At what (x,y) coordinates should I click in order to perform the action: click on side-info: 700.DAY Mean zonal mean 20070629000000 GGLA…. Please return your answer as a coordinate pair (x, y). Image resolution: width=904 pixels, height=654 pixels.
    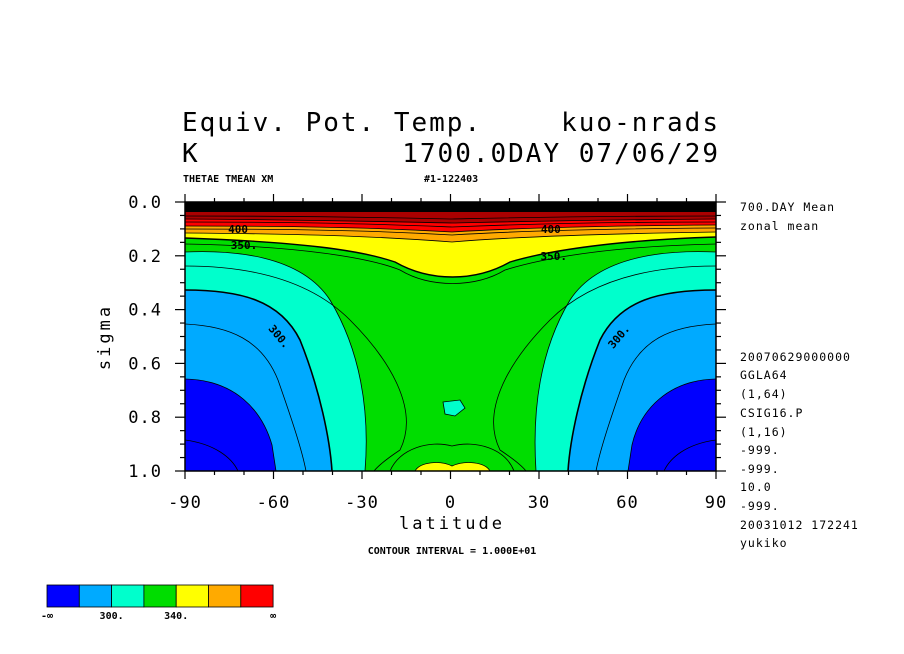
    Looking at the image, I should click on (799, 375).